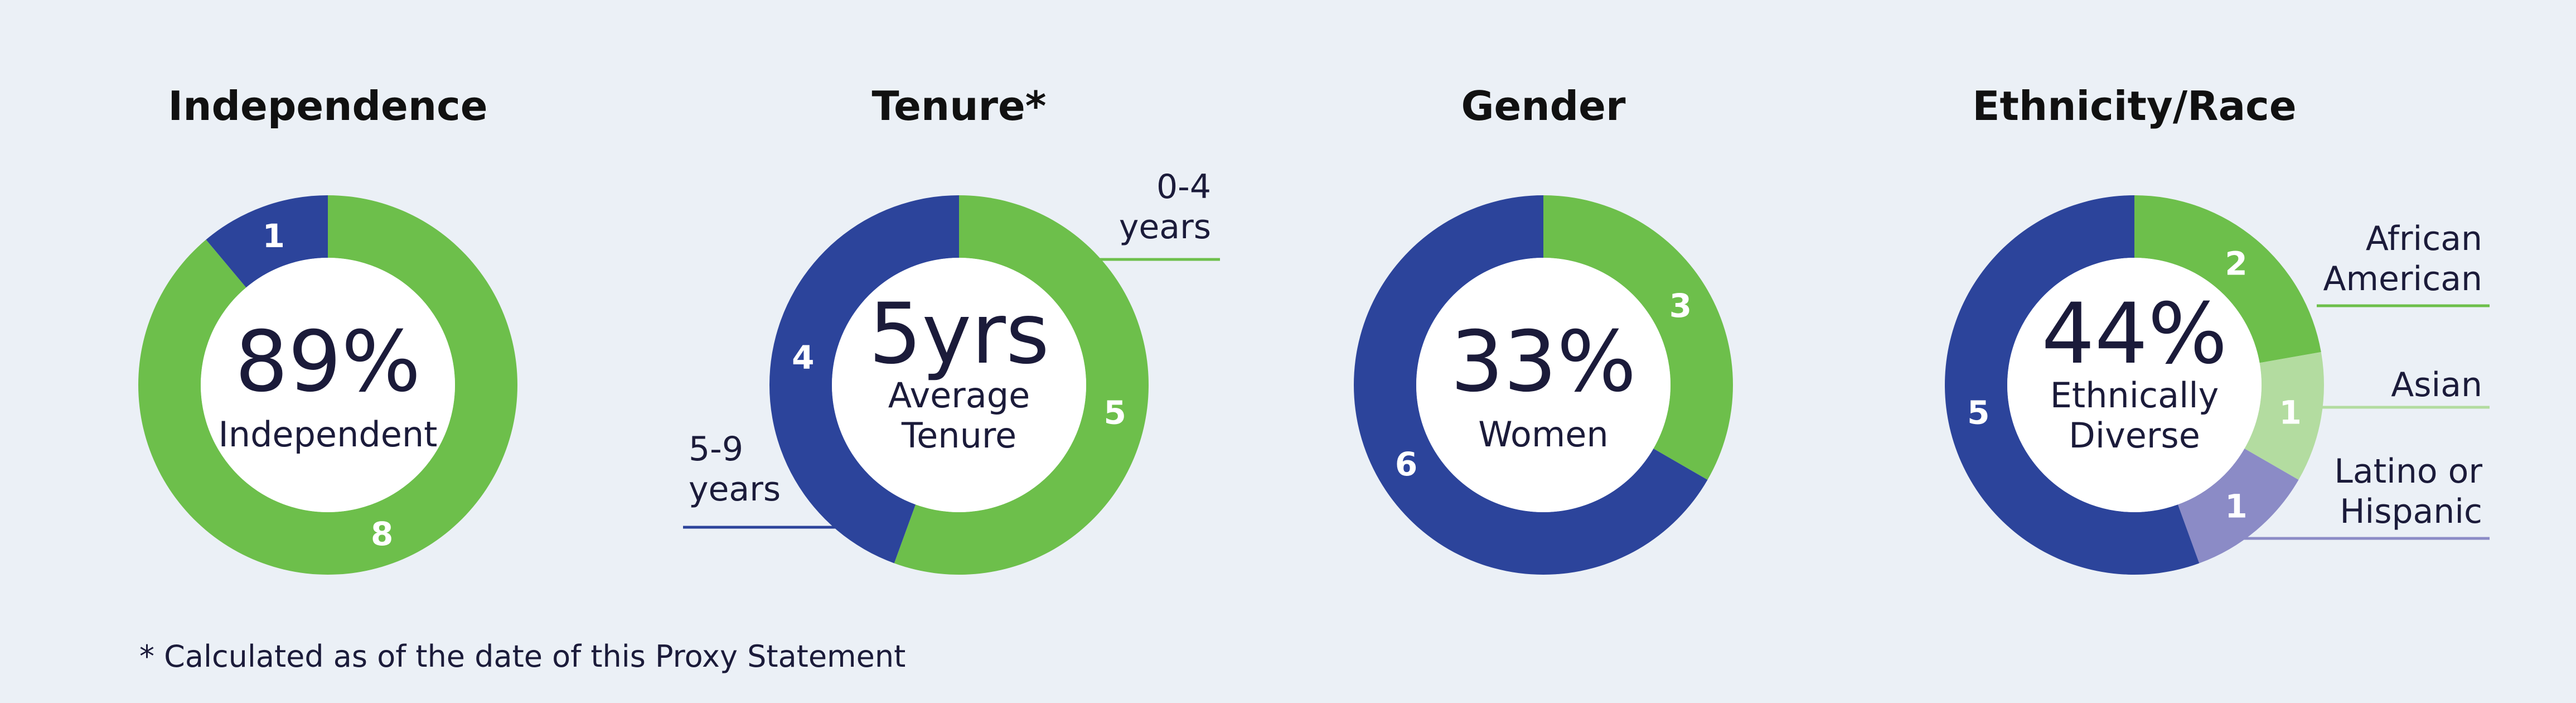 Image resolution: width=2576 pixels, height=703 pixels. I want to click on callout-label: Asian, so click(2437, 385).